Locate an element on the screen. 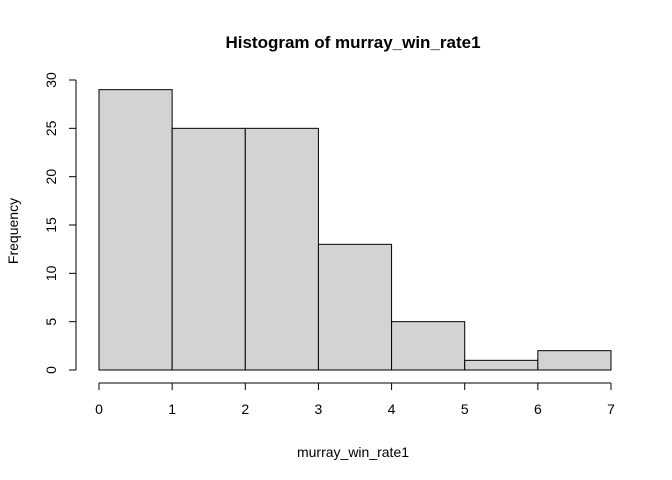 This screenshot has height=480, width=672. y-tick-label-5: 25 is located at coordinates (51, 128).